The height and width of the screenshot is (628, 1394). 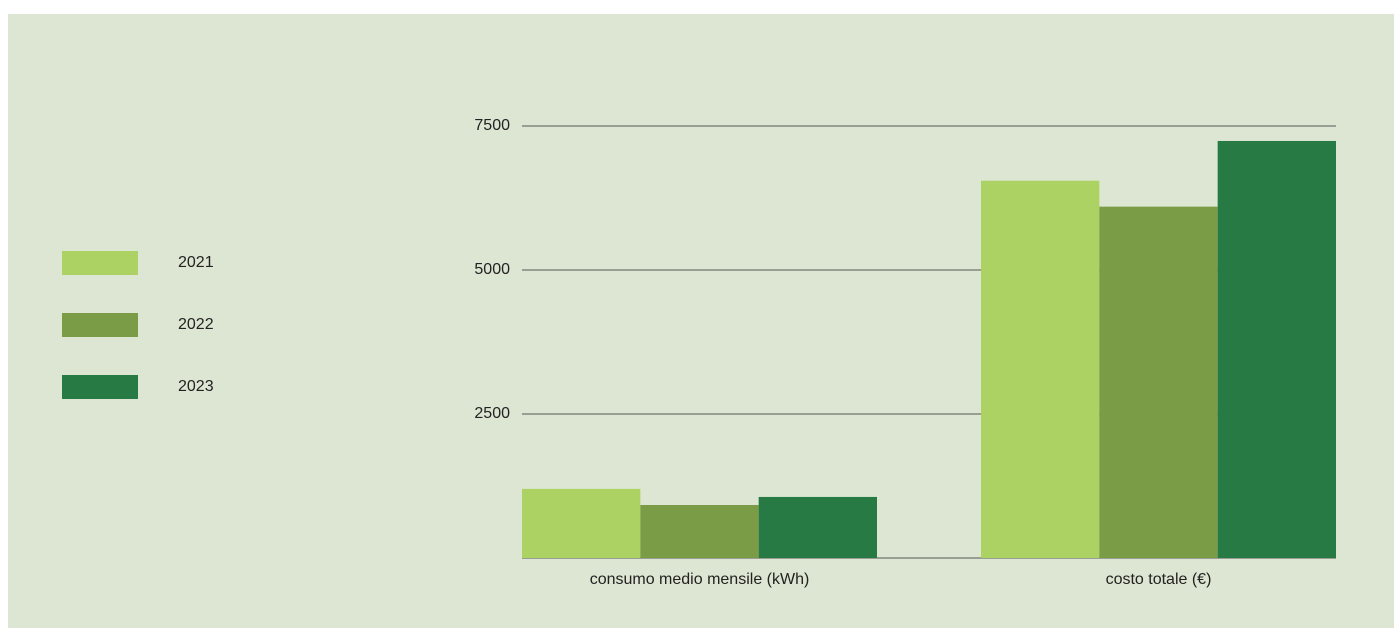 I want to click on y-tick-label: 2500, so click(x=492, y=413).